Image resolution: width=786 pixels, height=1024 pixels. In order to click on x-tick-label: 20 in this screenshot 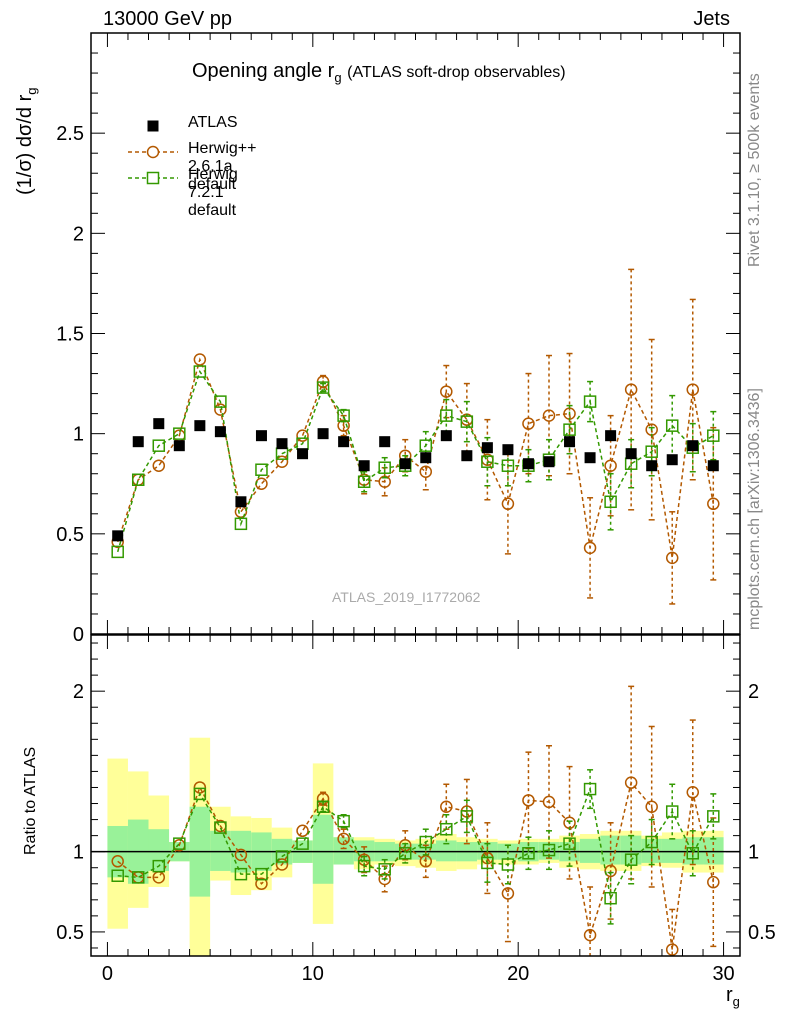, I will do `click(518, 974)`.